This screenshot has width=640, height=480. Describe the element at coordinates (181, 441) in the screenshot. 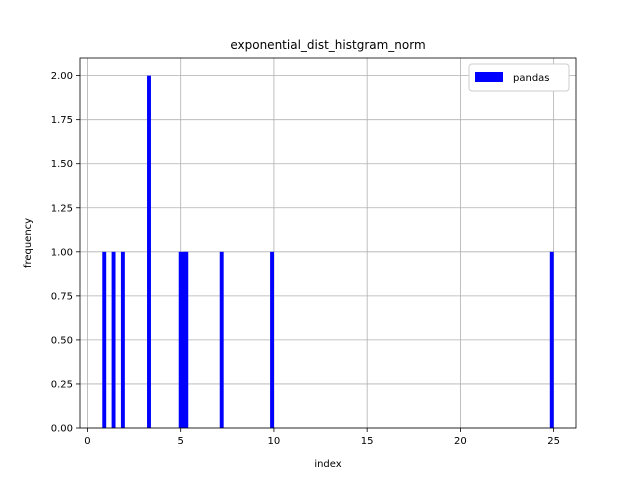

I see `x-tick-label: 5` at that location.